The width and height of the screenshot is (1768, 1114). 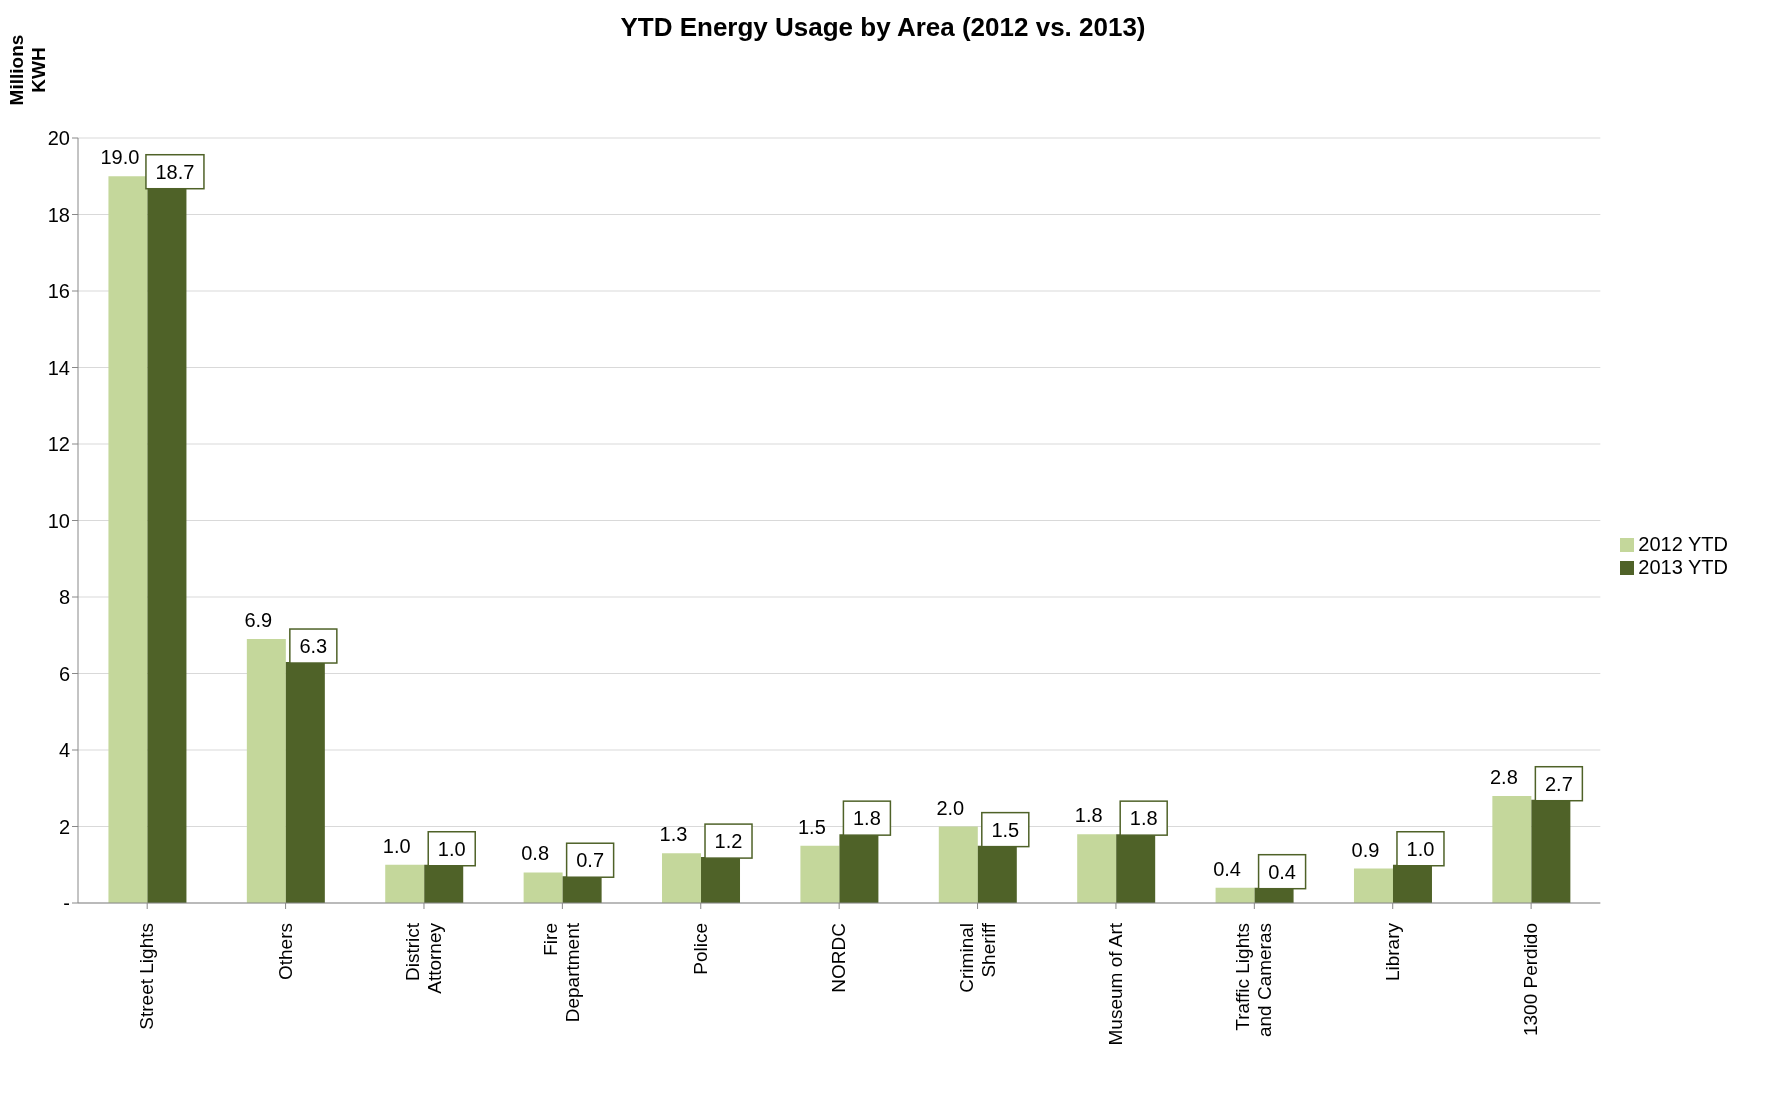 I want to click on data-label: 0.9, so click(x=1365, y=849).